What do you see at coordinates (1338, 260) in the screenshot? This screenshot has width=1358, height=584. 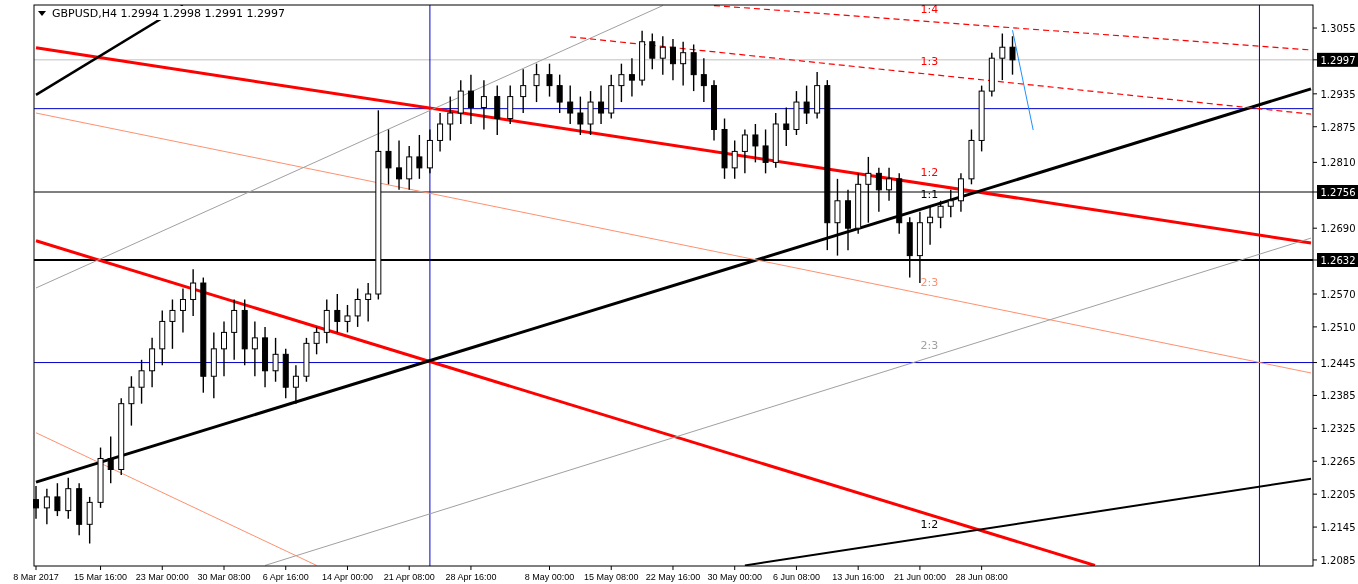 I see `y-tick-label: 1.2632` at bounding box center [1338, 260].